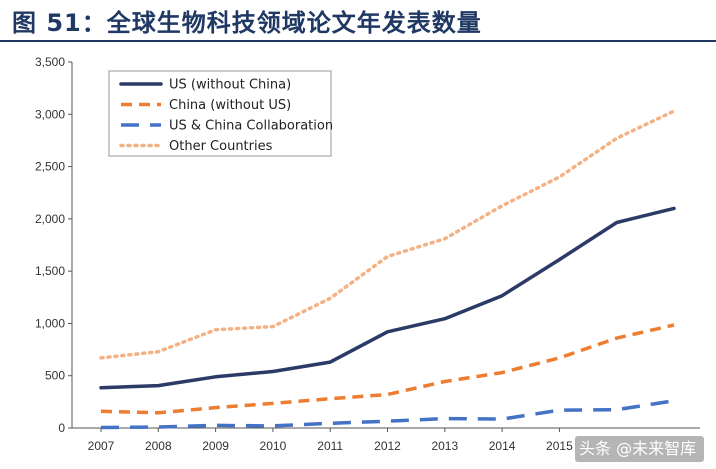  Describe the element at coordinates (247, 23) in the screenshot. I see `figure-title: 图 51：全球生物科技领域论文年发表数量` at that location.